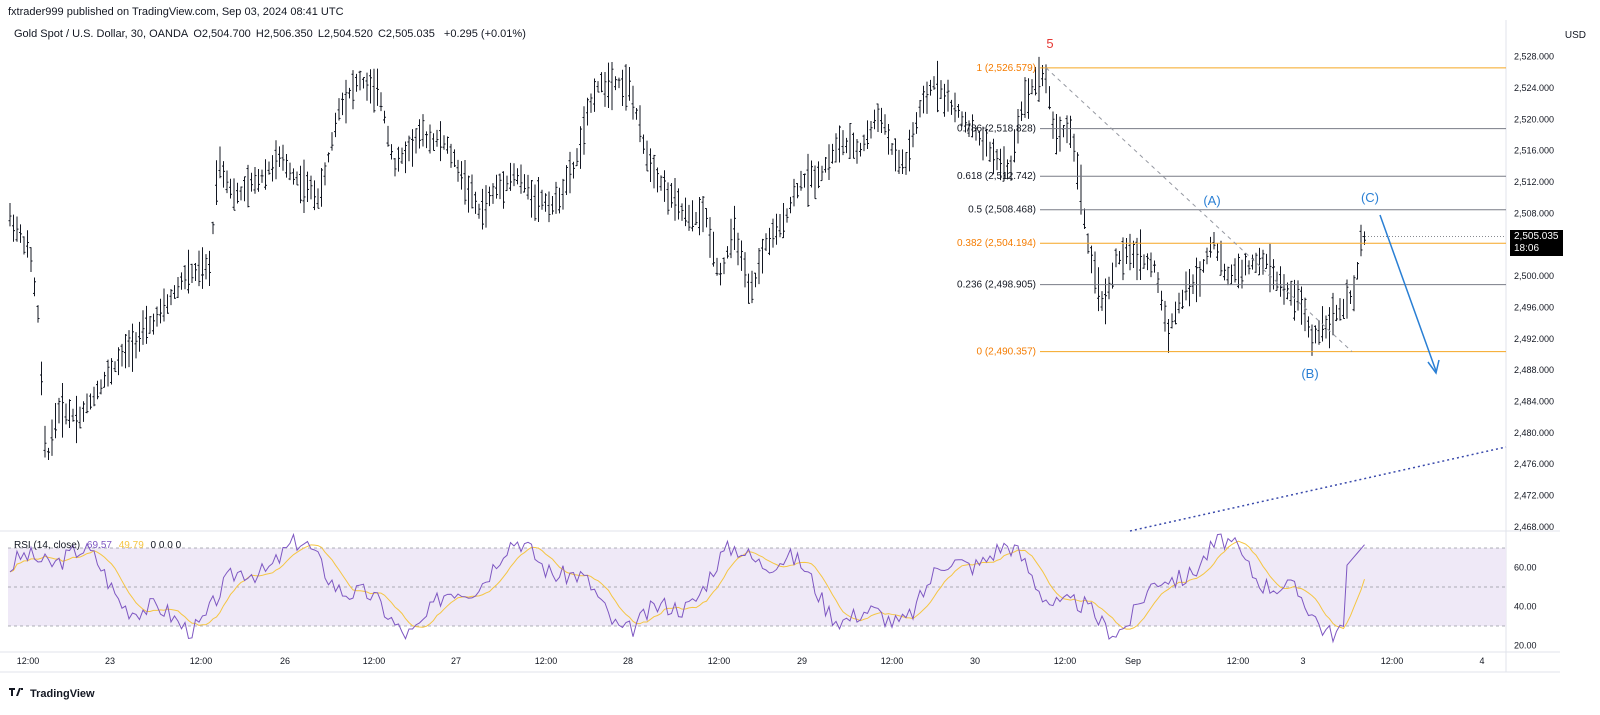  Describe the element at coordinates (1534, 88) in the screenshot. I see `y-tick-label: 2,524.000` at that location.